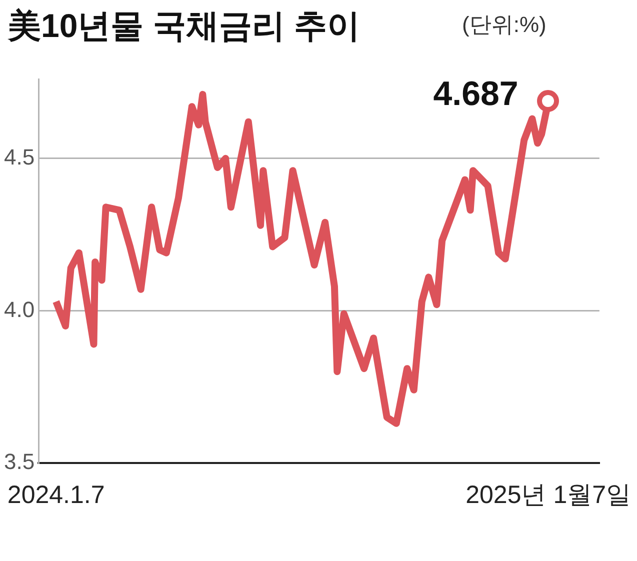 The width and height of the screenshot is (637, 561). Describe the element at coordinates (56, 494) in the screenshot. I see `x-tick-label: 2024.1.7` at that location.